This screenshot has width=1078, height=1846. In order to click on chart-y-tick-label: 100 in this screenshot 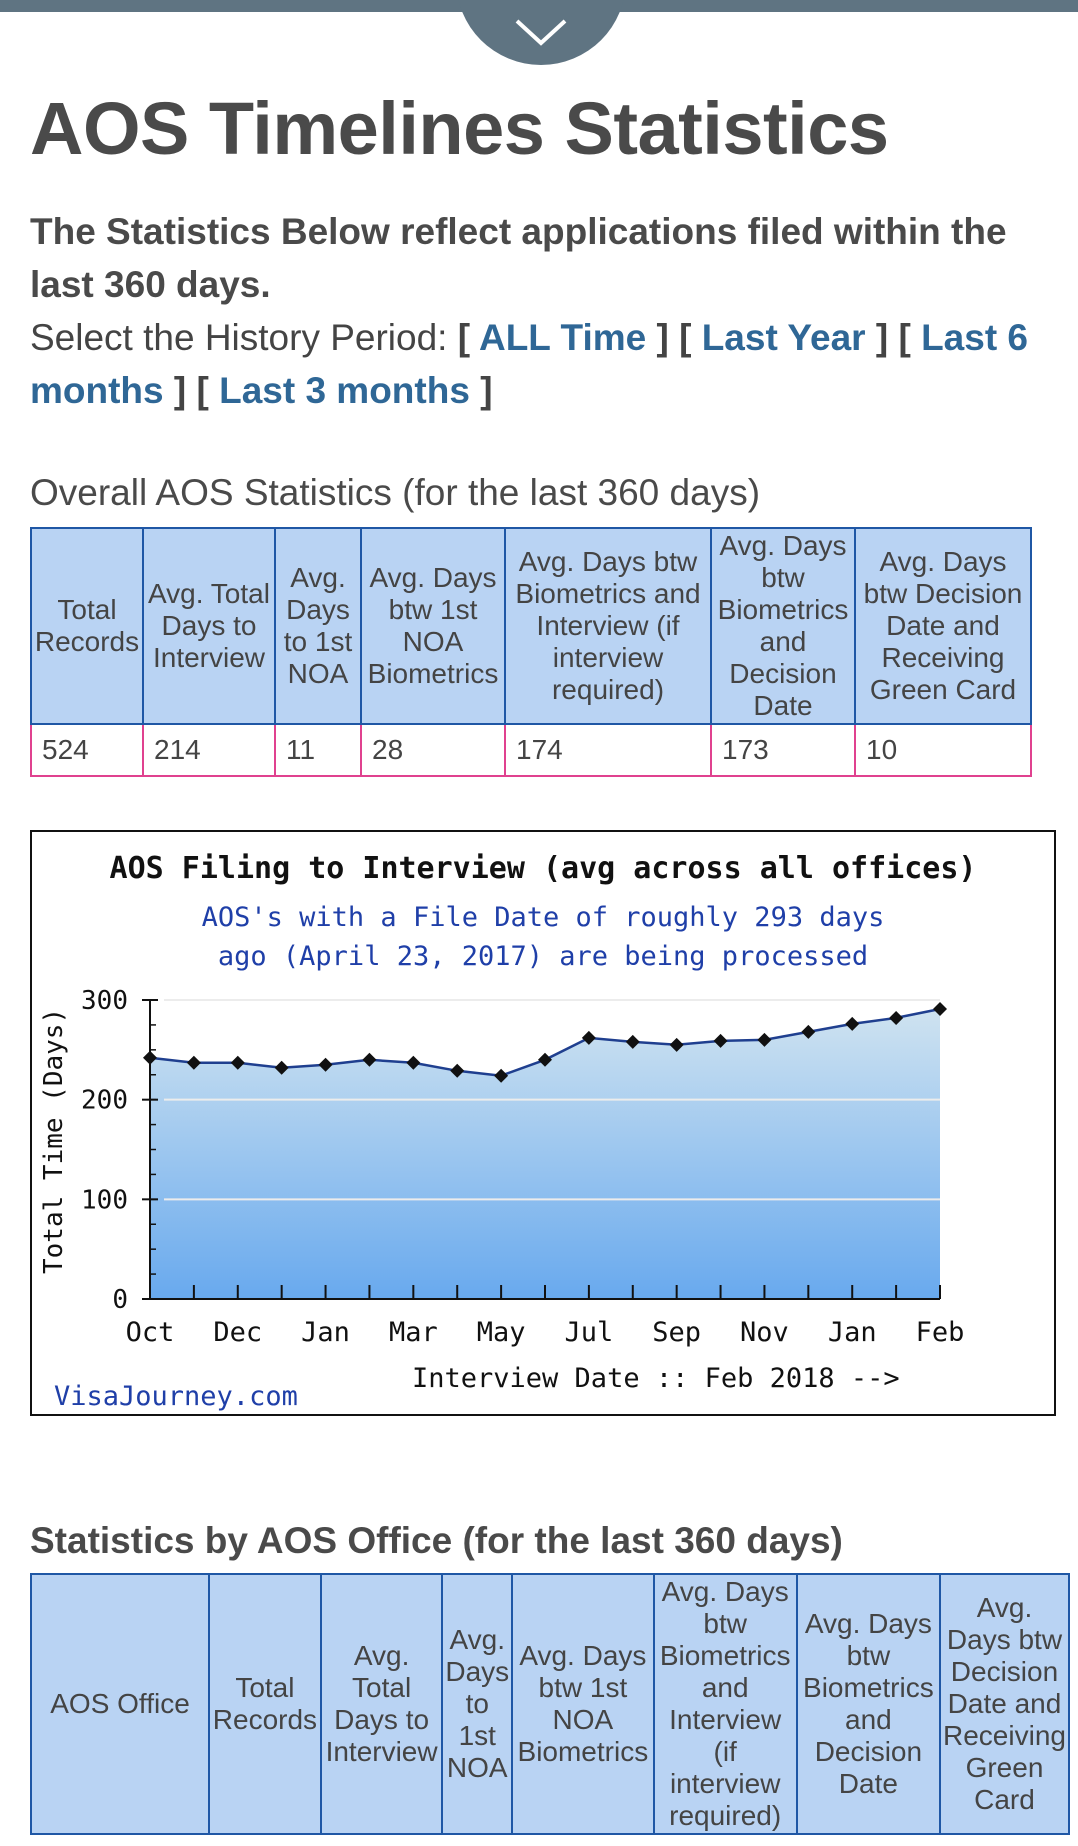, I will do `click(104, 1200)`.